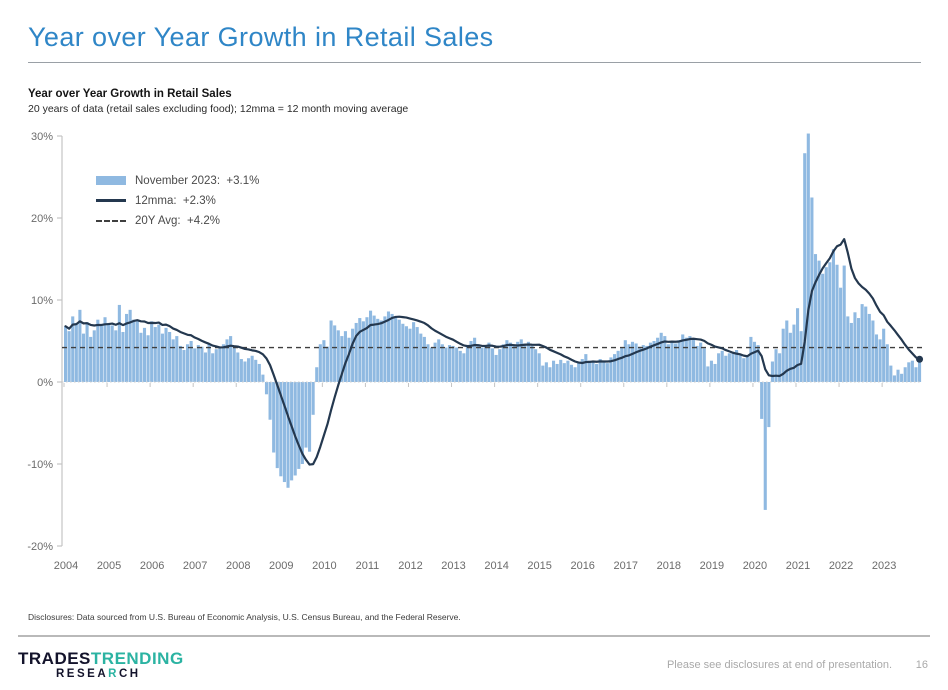 The width and height of the screenshot is (948, 690). Describe the element at coordinates (261, 37) in the screenshot. I see `page-title: Year over Year Growth in Retail Sales` at that location.